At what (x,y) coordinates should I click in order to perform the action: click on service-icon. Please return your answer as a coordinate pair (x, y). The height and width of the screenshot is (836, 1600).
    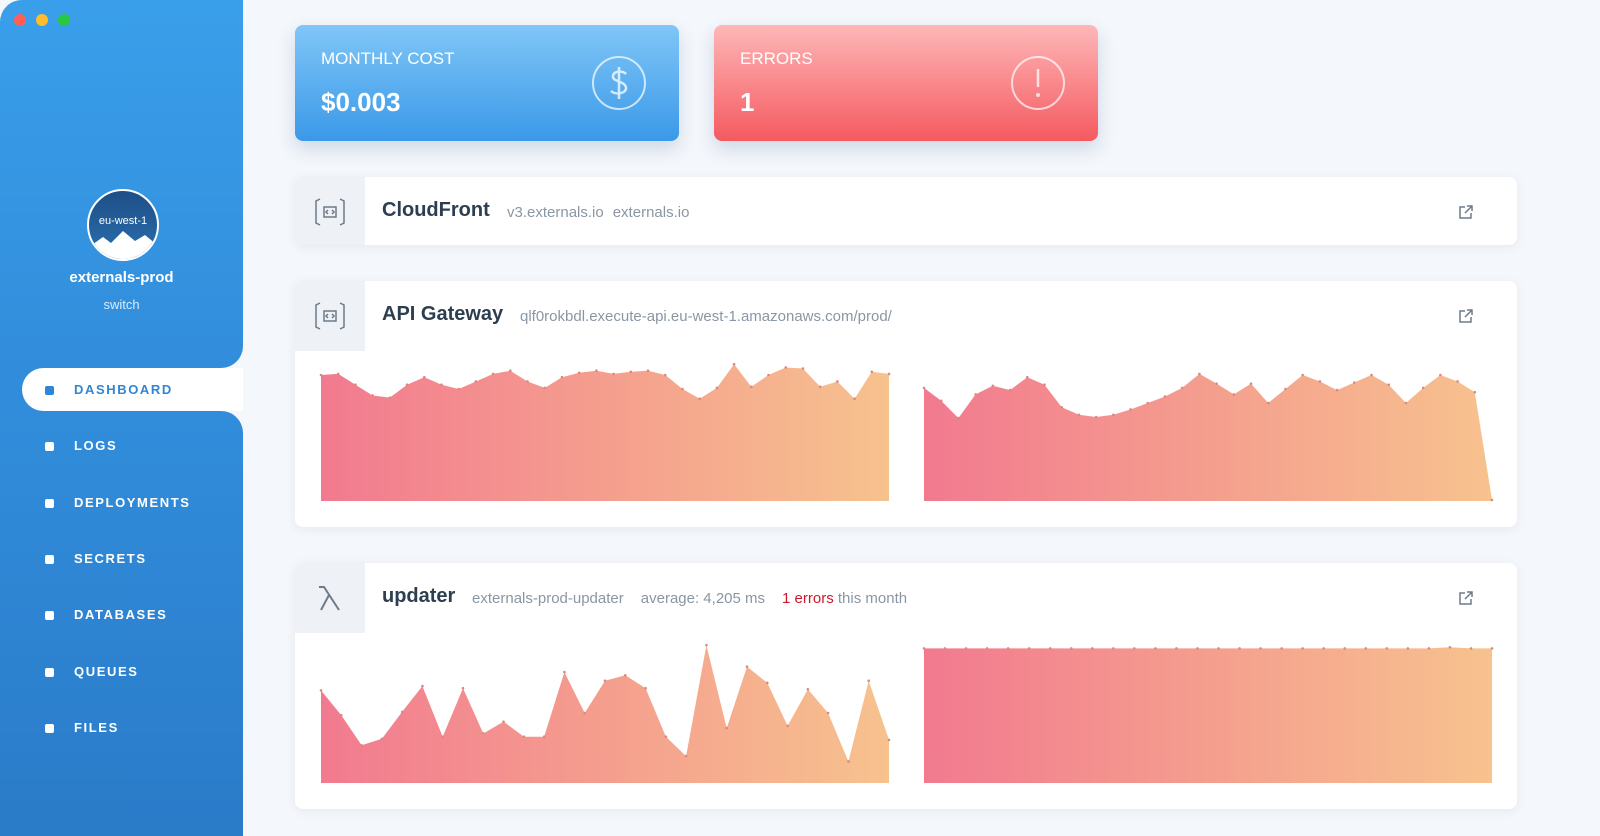
    Looking at the image, I should click on (330, 316).